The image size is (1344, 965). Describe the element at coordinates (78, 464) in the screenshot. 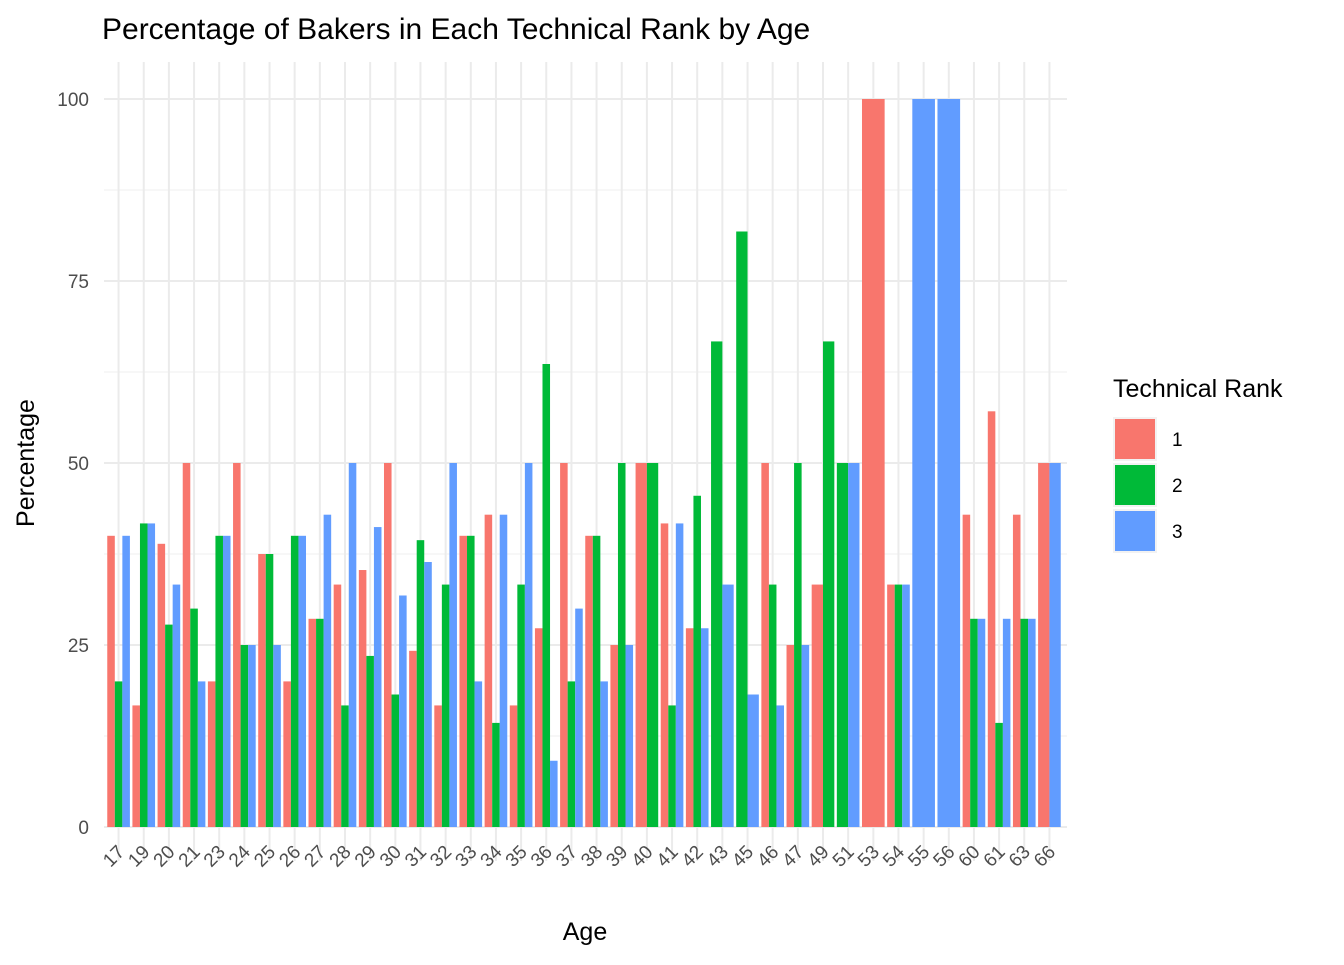

I see `y-tick-label: 50` at that location.